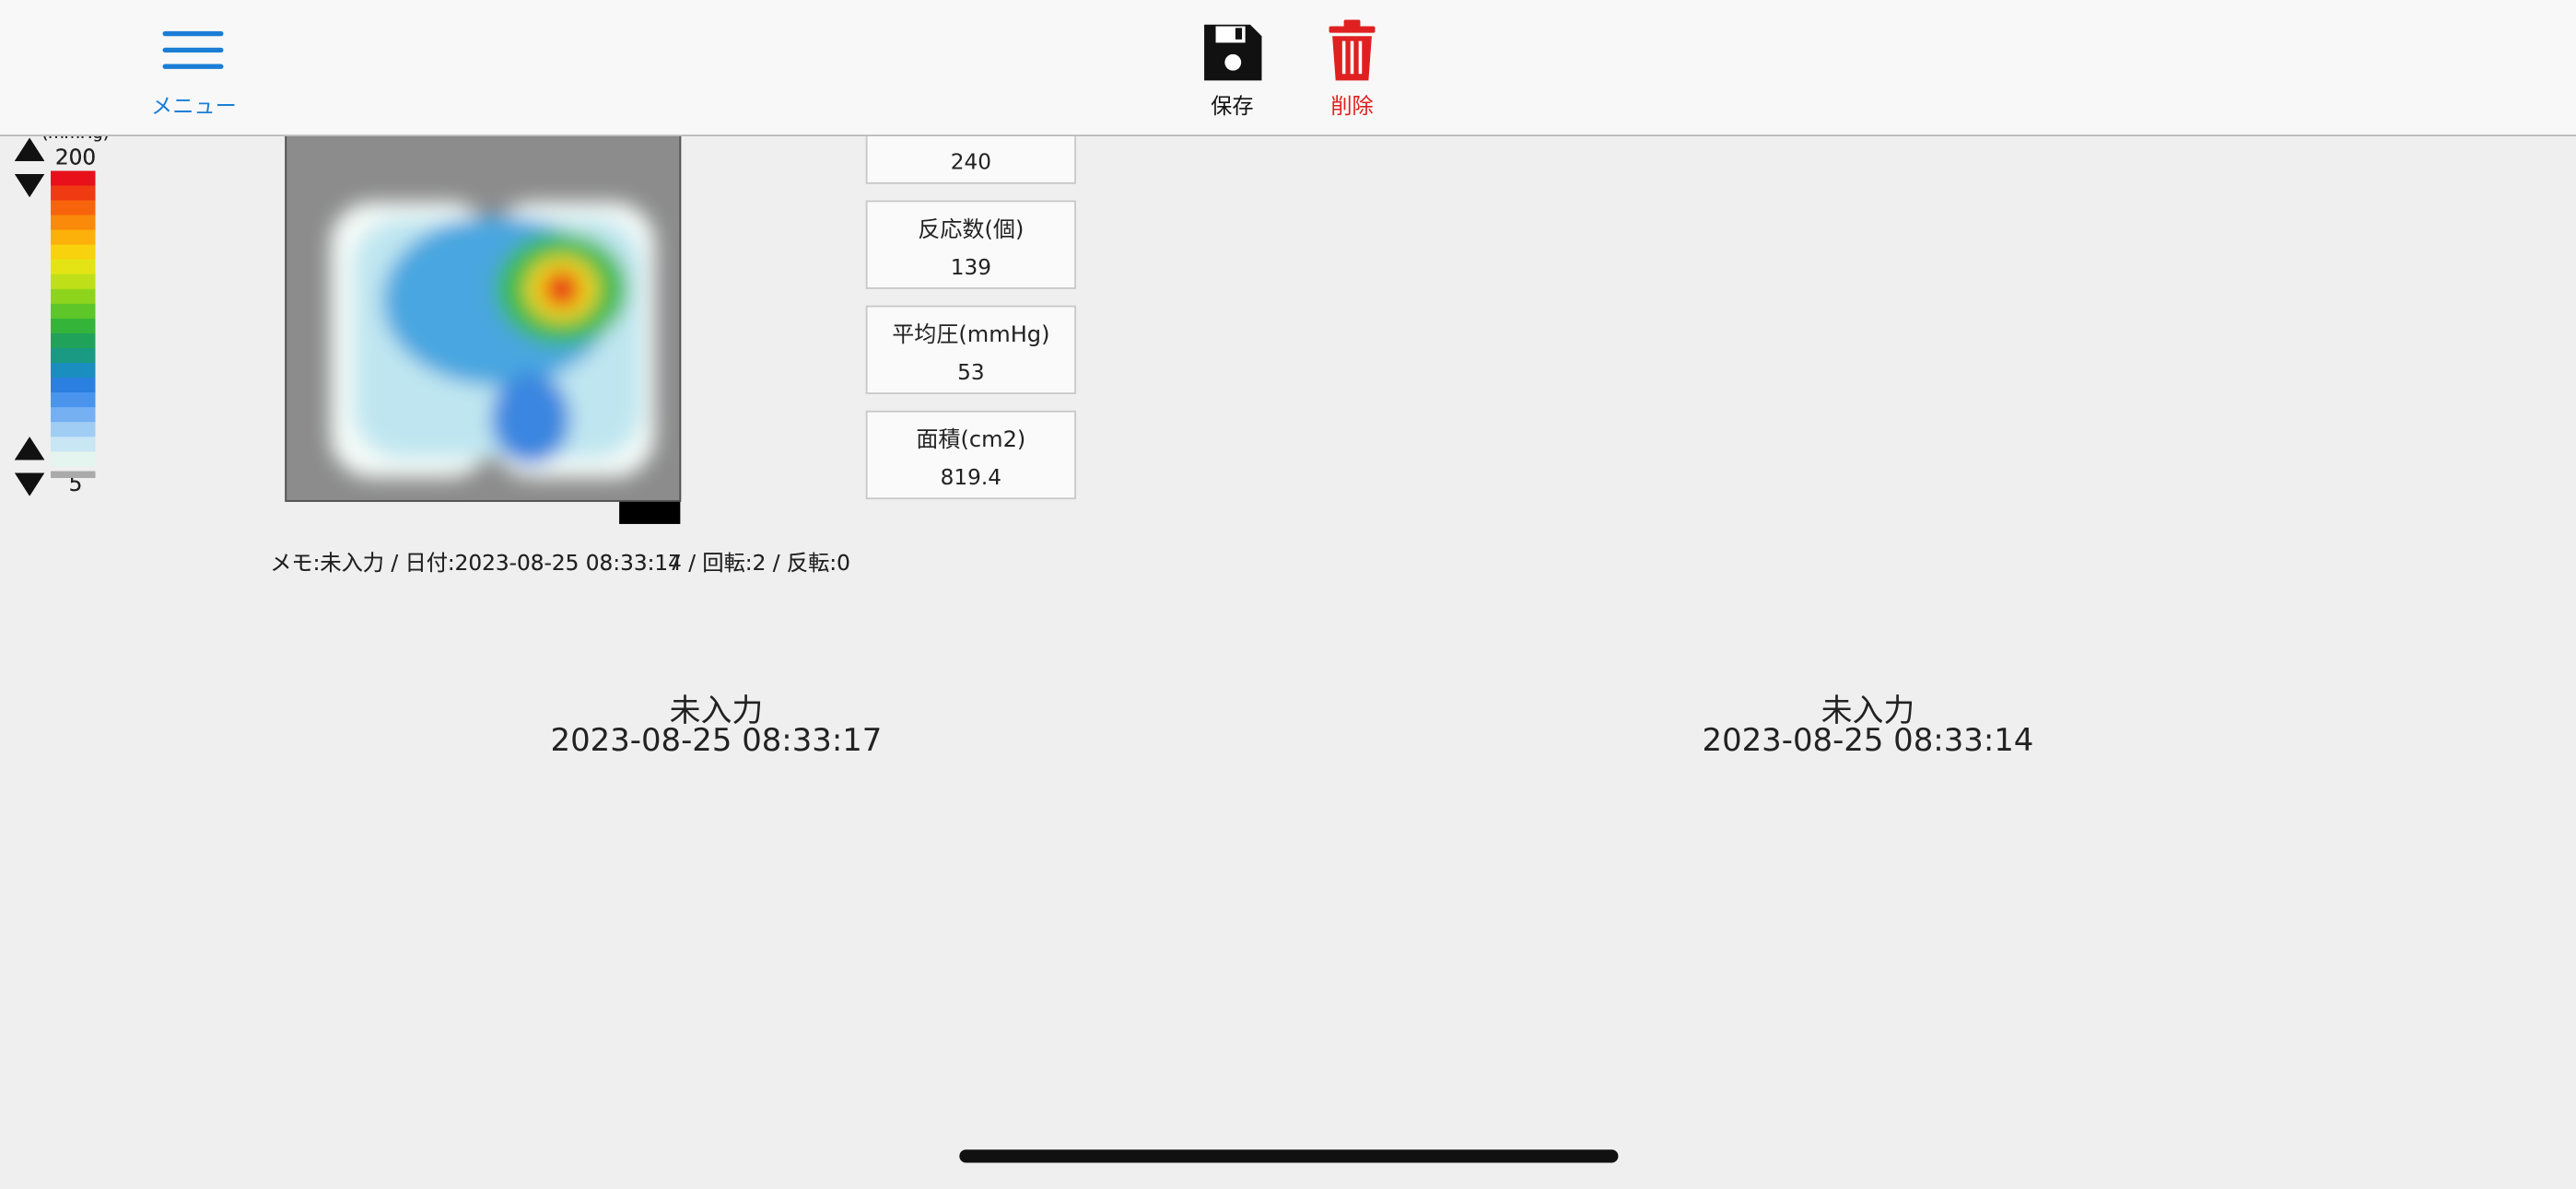 This screenshot has width=2576, height=1189. What do you see at coordinates (75, 485) in the screenshot?
I see `scale-min: 5` at bounding box center [75, 485].